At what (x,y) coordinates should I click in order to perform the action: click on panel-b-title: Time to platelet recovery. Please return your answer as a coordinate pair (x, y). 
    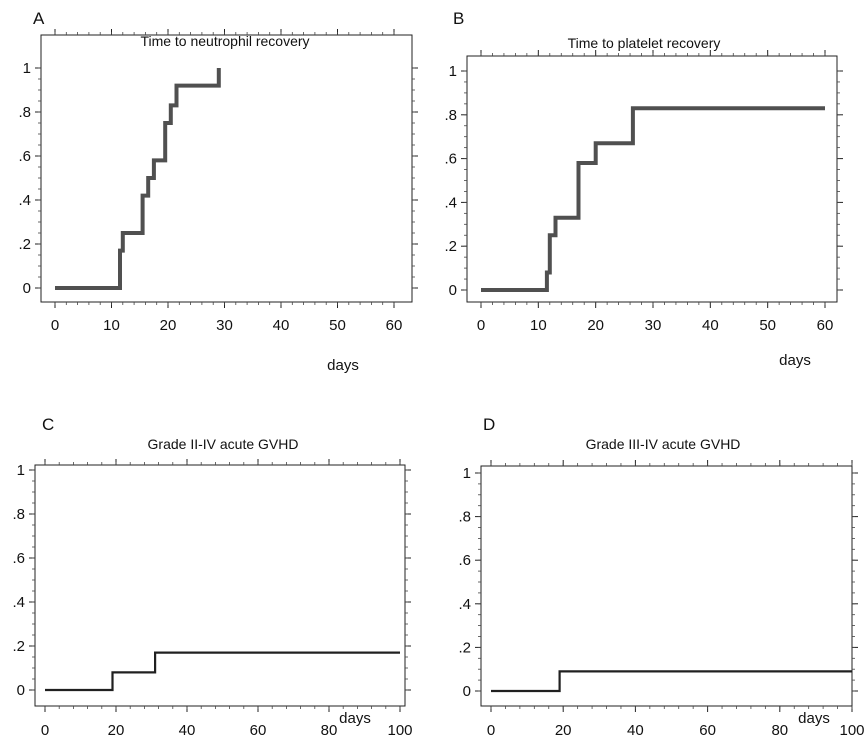
    Looking at the image, I should click on (644, 43).